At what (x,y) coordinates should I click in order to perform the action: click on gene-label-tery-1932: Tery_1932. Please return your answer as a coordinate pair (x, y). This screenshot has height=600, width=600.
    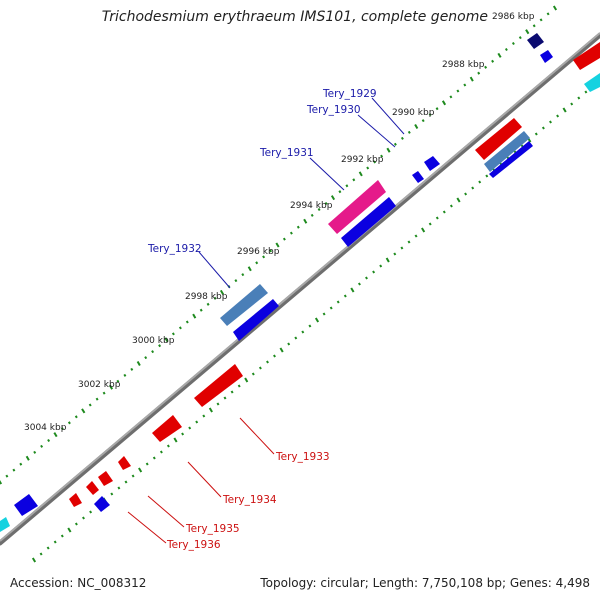
    Looking at the image, I should click on (174, 249).